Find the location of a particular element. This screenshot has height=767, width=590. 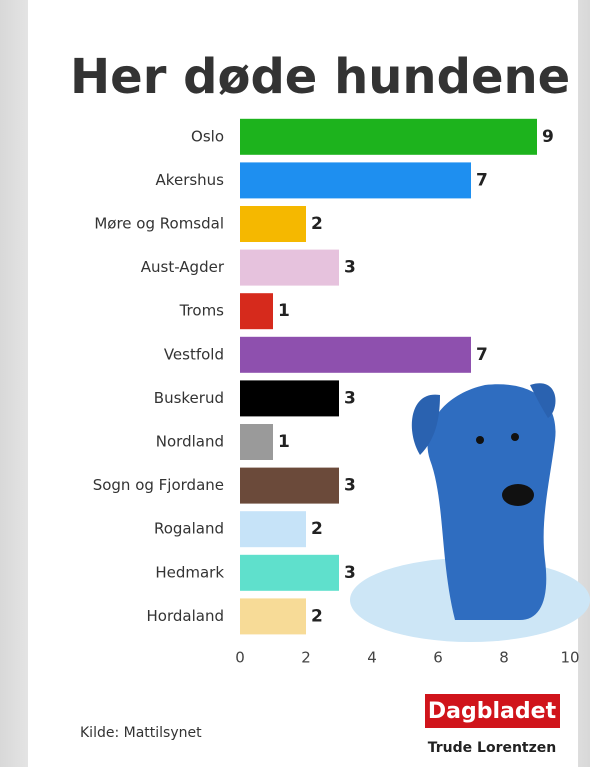

category-label: Akershus is located at coordinates (190, 180).